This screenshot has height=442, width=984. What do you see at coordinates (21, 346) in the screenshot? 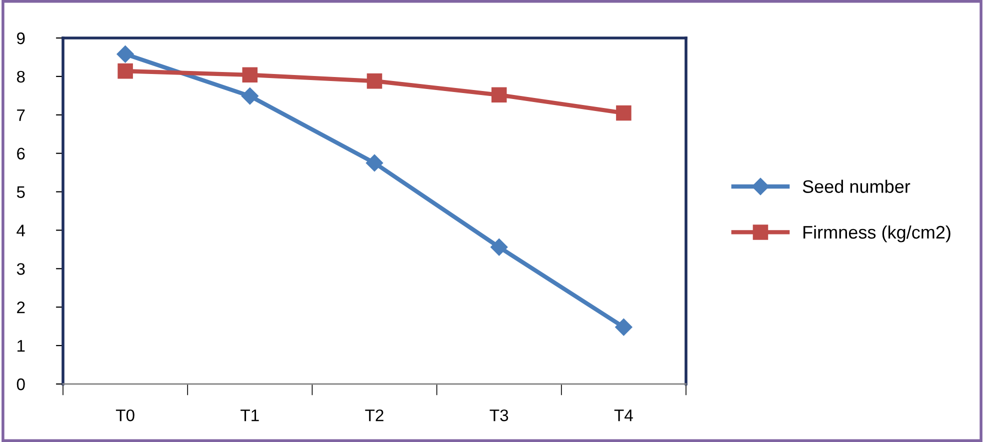
I see `y-tick-label: 1` at bounding box center [21, 346].